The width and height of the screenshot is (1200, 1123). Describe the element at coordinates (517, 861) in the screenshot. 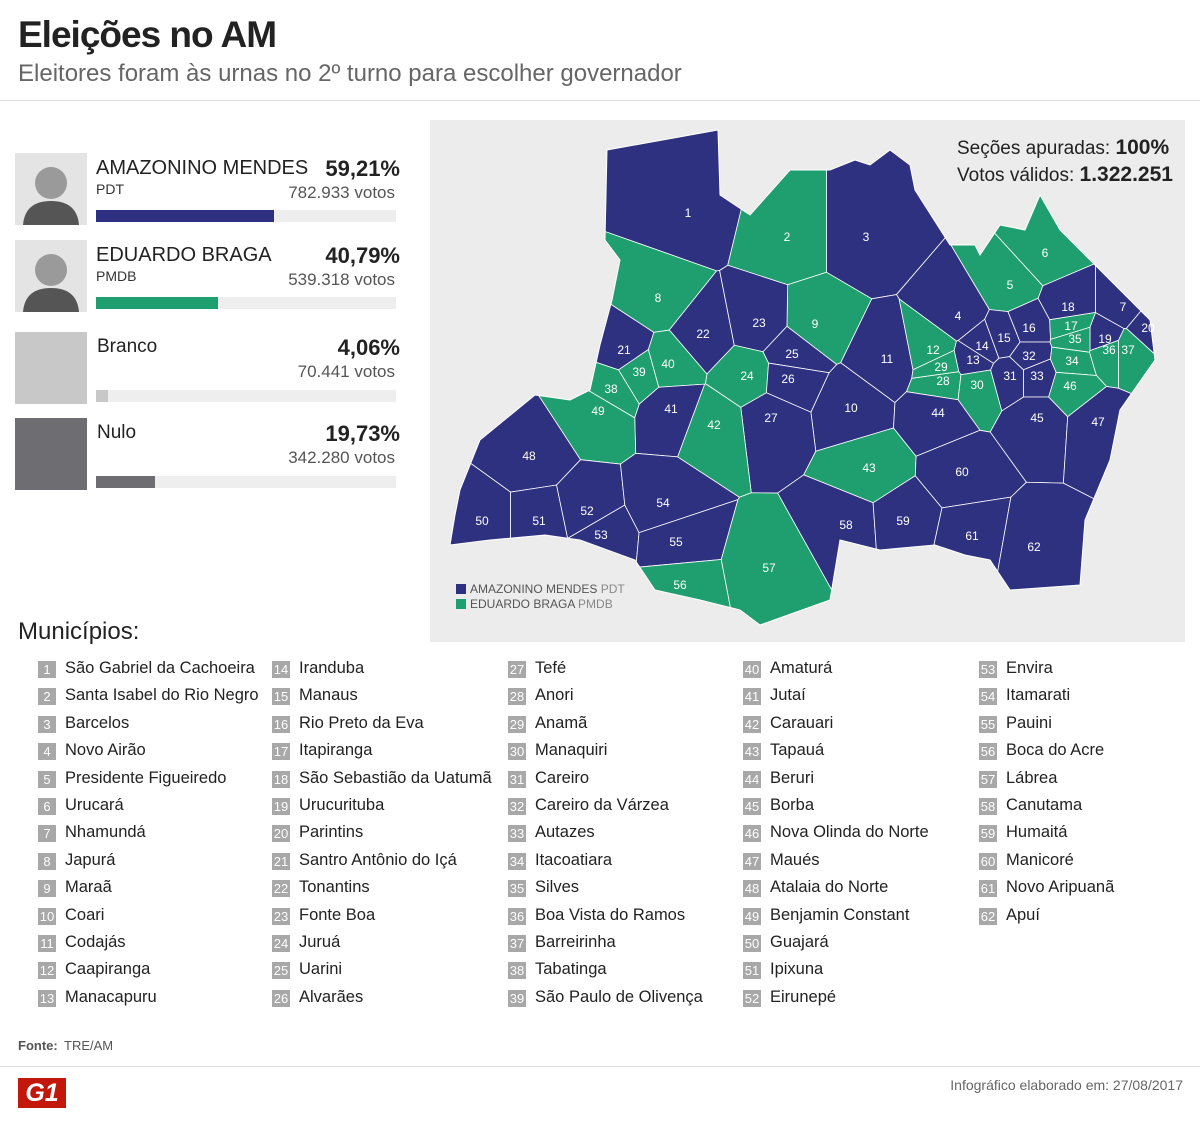

I see `number-badge: 34` at that location.